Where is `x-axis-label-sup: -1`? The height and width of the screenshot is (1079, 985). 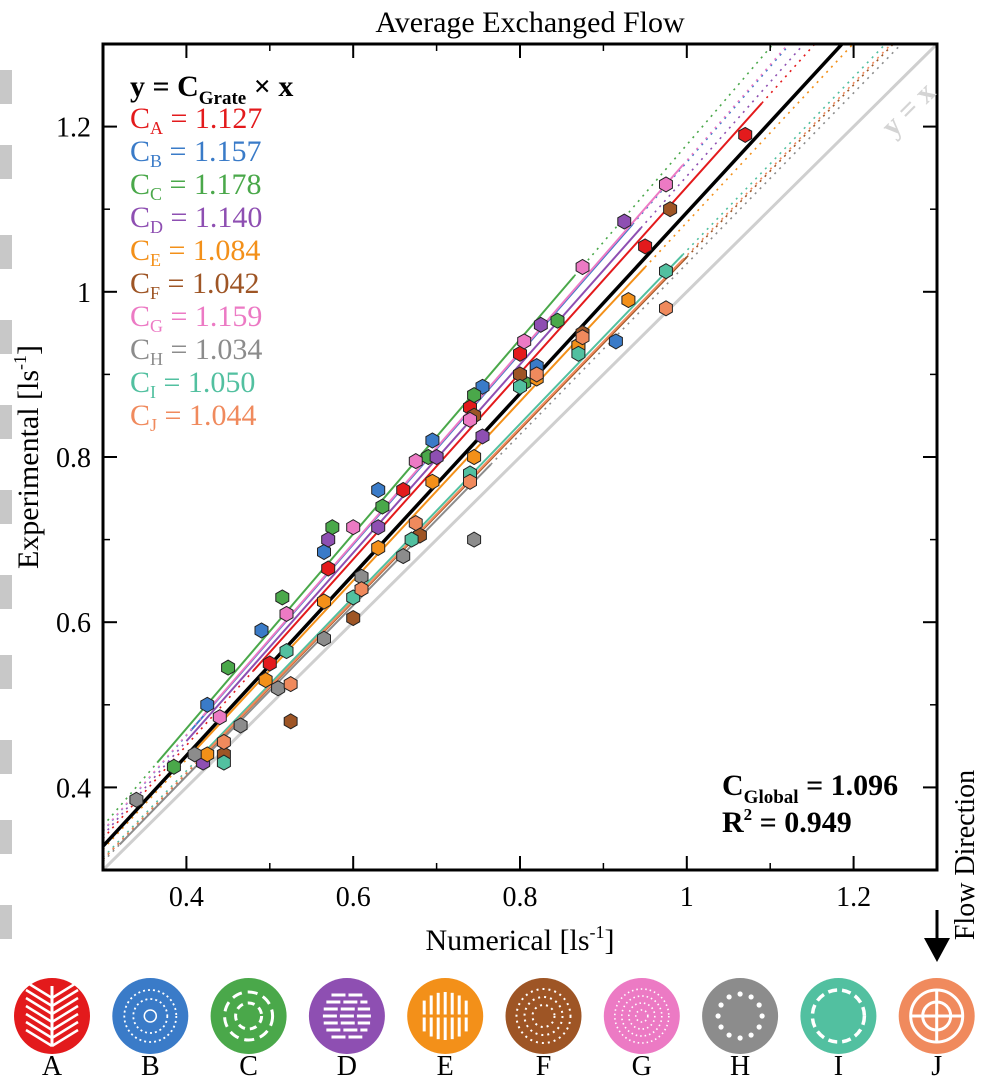 x-axis-label-sup: -1 is located at coordinates (597, 932).